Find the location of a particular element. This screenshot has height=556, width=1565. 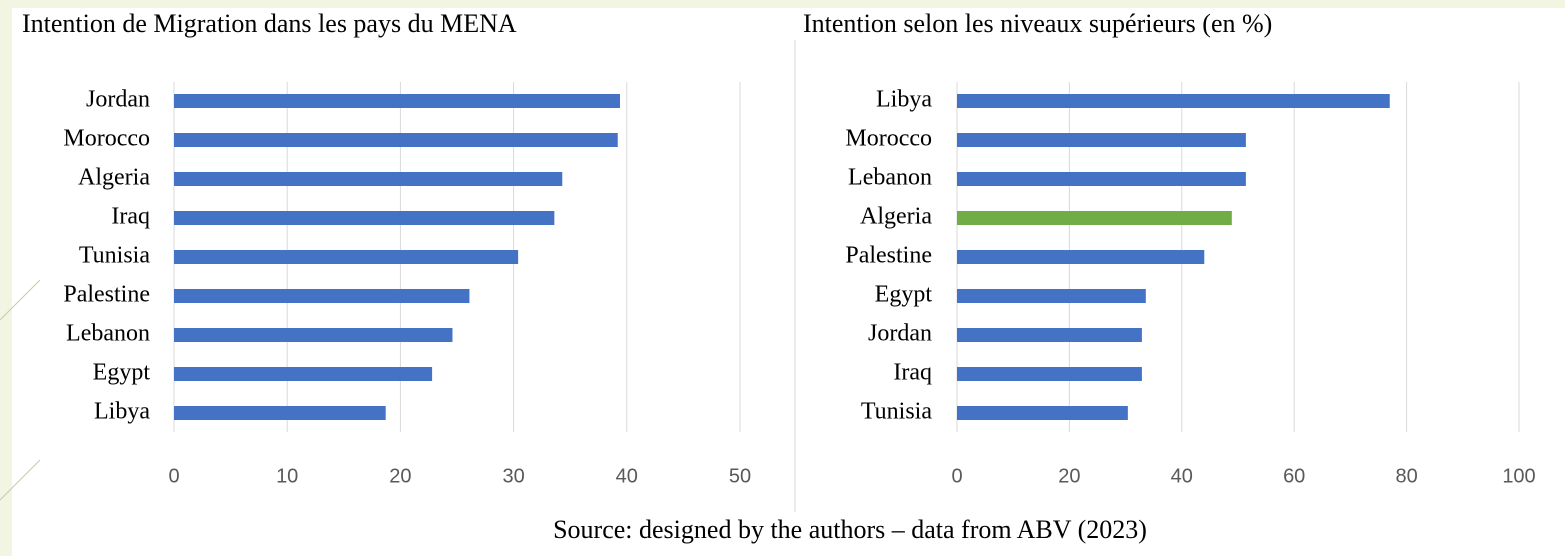

x-tick-label: 50 is located at coordinates (740, 476).